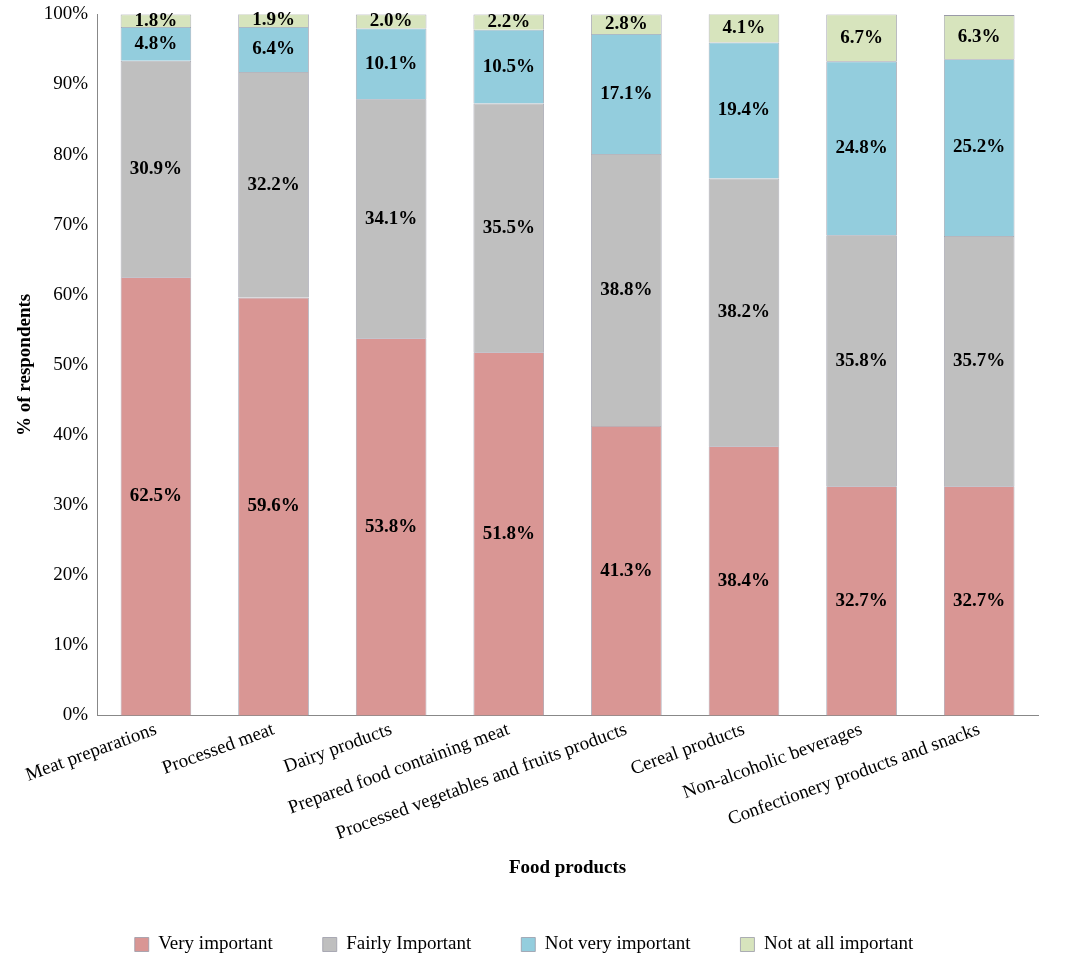 Image resolution: width=1068 pixels, height=968 pixels. I want to click on text: 10.5%, so click(508, 65).